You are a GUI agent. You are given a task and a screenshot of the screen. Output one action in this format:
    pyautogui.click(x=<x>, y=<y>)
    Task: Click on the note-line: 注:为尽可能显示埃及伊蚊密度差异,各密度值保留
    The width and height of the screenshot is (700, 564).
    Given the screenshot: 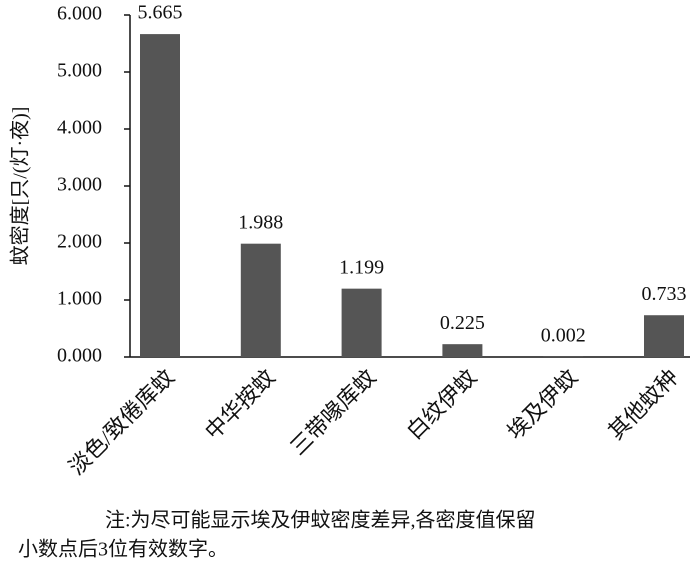 What is the action you would take?
    pyautogui.click(x=320, y=520)
    